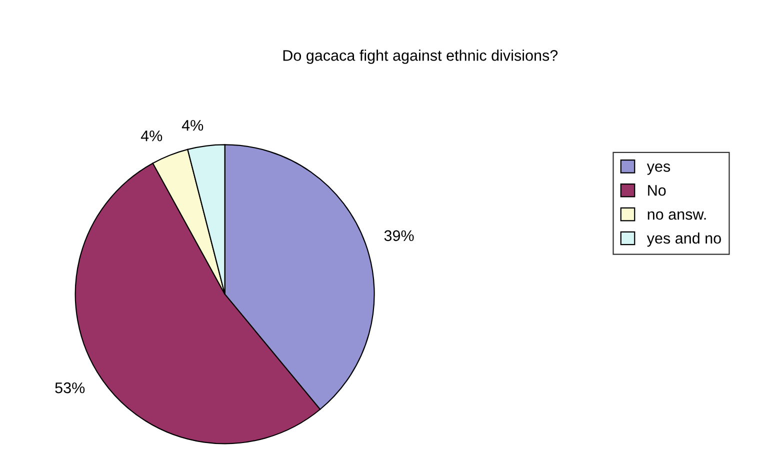  I want to click on legend-label: yes and no, so click(683, 239).